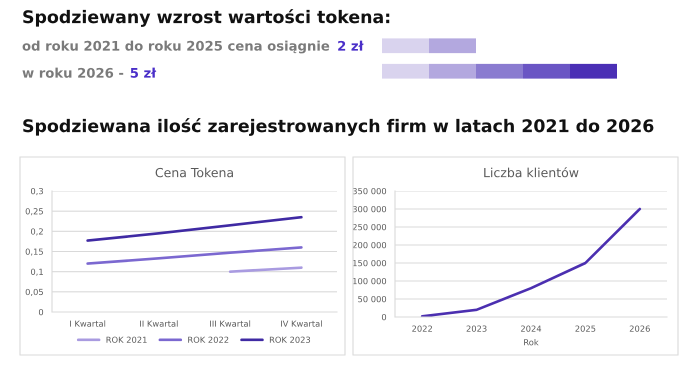 The height and width of the screenshot is (369, 693). Describe the element at coordinates (369, 263) in the screenshot. I see `y-tick-label: 150 000` at that location.